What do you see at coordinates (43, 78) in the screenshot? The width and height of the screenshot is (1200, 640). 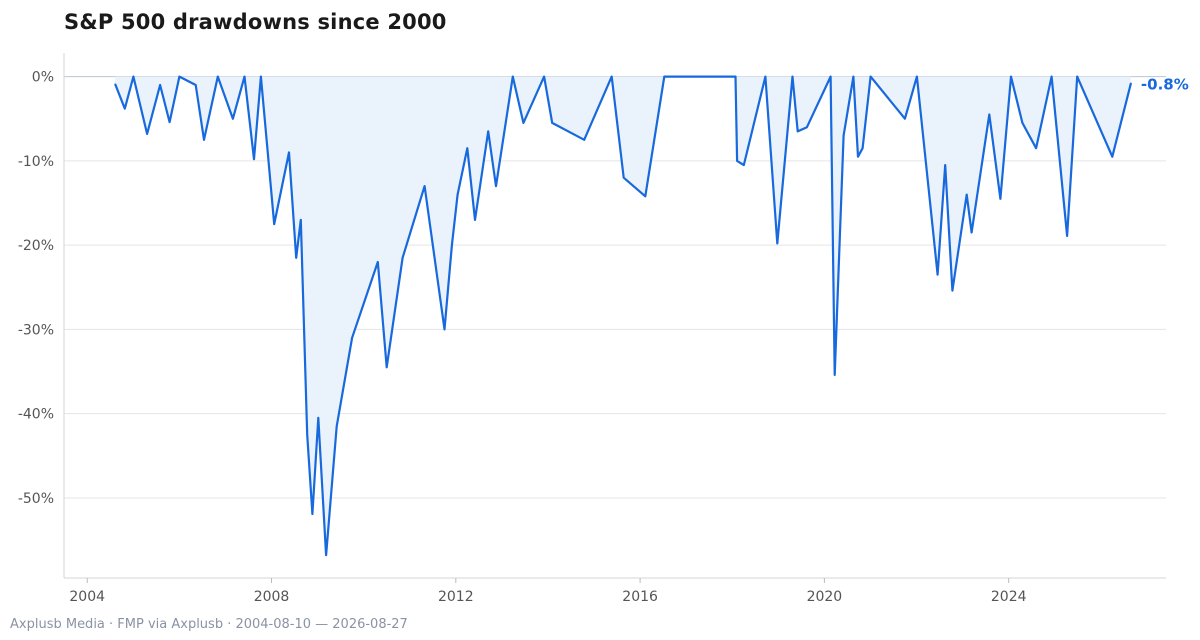 I see `y-tick-label: 0%` at bounding box center [43, 78].